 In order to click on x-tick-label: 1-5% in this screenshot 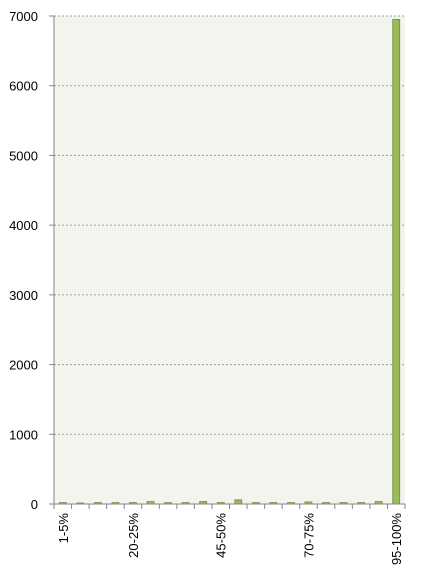, I will do `click(63, 528)`.